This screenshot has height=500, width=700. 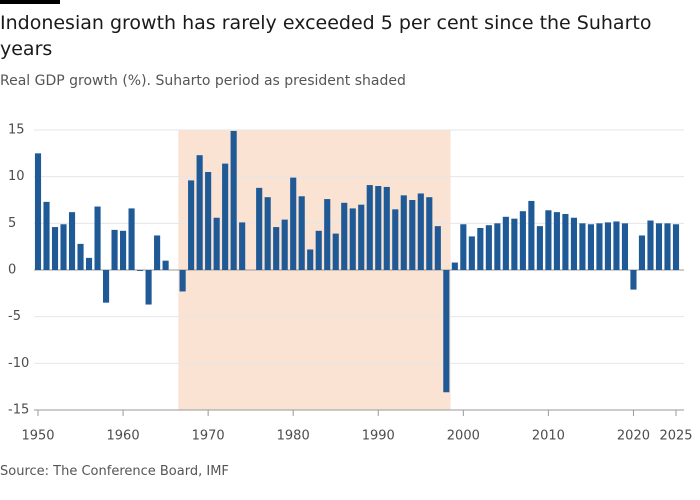 What do you see at coordinates (123, 436) in the screenshot?
I see `x-tick-label: 1960` at bounding box center [123, 436].